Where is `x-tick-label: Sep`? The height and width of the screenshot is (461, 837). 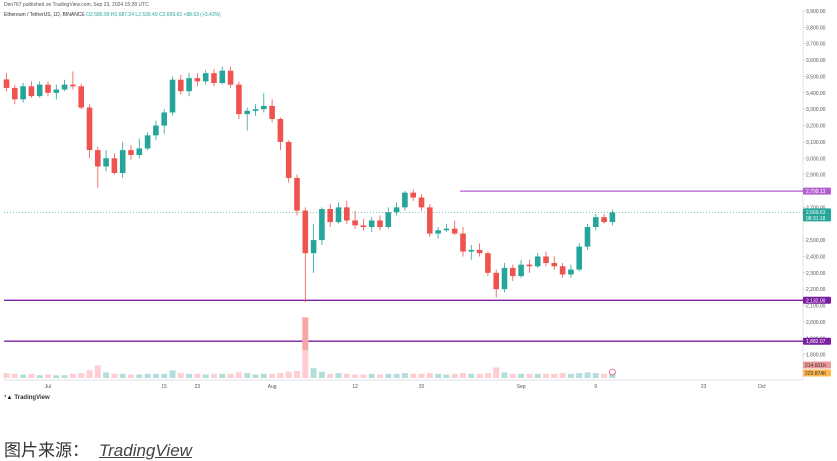
x-tick-label: Sep is located at coordinates (521, 387).